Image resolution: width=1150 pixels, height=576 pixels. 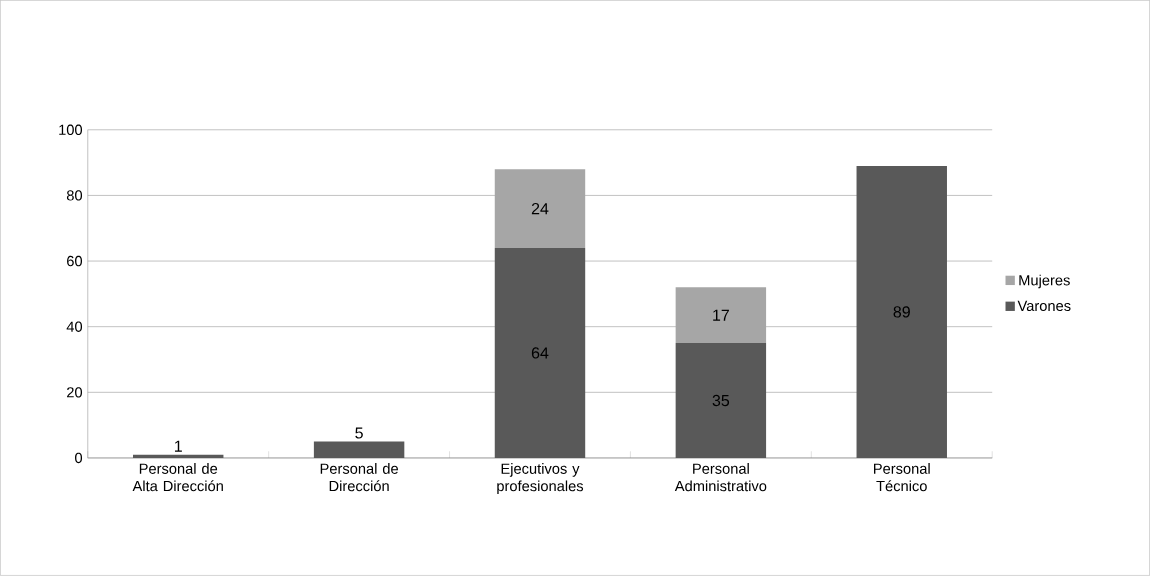 What do you see at coordinates (902, 477) in the screenshot?
I see `x-tick-label: Personal Técnico` at bounding box center [902, 477].